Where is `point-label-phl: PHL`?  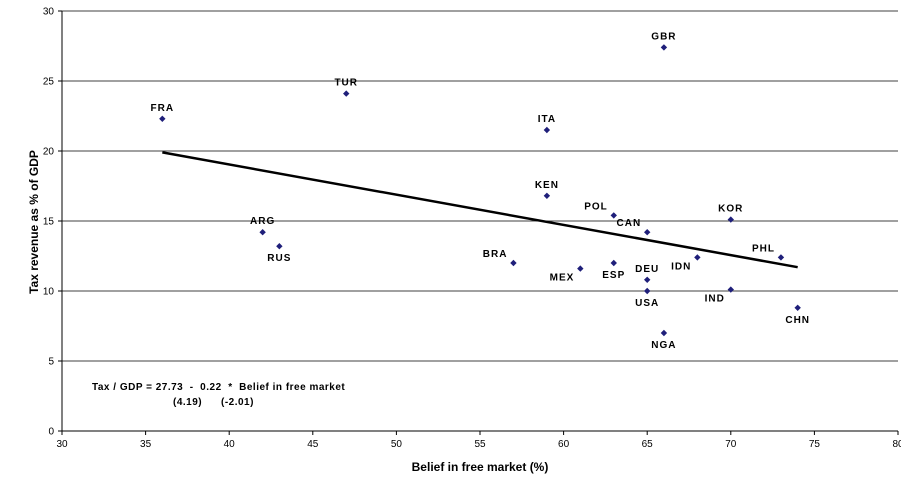 point-label-phl: PHL is located at coordinates (763, 248).